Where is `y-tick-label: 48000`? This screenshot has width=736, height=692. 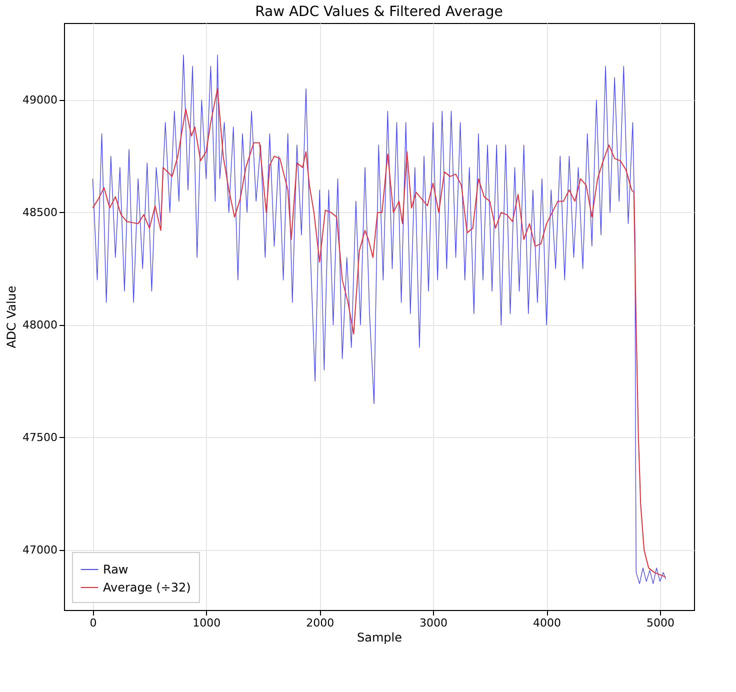
y-tick-label: 48000 is located at coordinates (40, 325).